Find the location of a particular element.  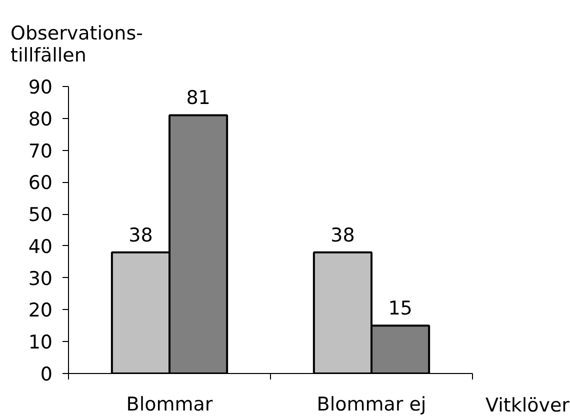

x-axis-title: Vitklöver is located at coordinates (528, 405).